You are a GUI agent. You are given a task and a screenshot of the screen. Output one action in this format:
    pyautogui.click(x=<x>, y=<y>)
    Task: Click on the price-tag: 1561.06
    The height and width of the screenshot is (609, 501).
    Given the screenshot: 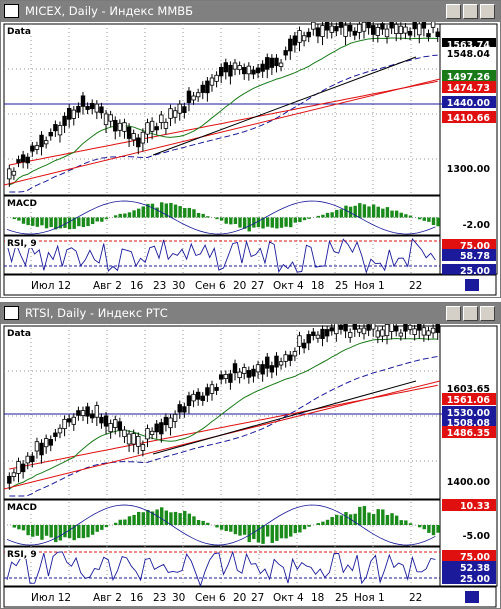 What is the action you would take?
    pyautogui.click(x=469, y=400)
    